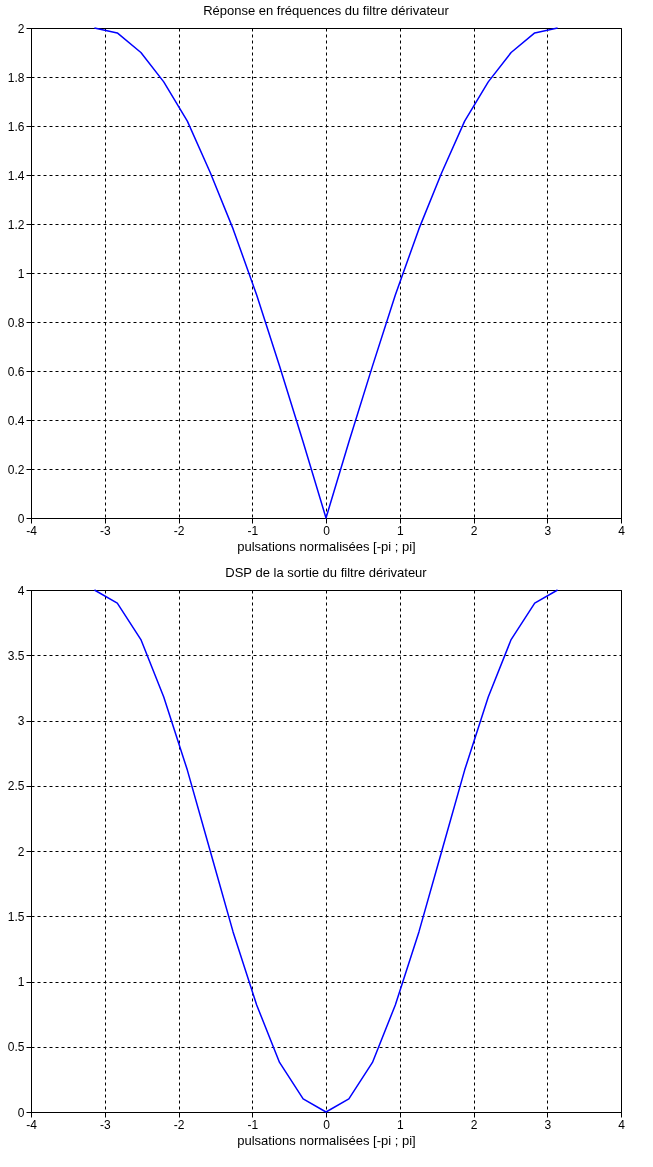  What do you see at coordinates (16, 126) in the screenshot?
I see `y-tick-label: 1.6` at bounding box center [16, 126].